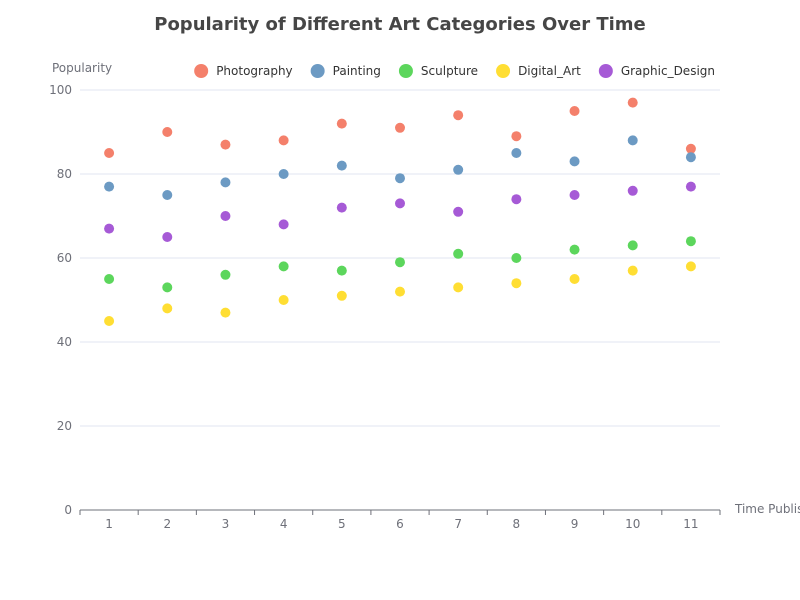 Image resolution: width=800 pixels, height=600 pixels. I want to click on y-tick-label: 40, so click(64, 342).